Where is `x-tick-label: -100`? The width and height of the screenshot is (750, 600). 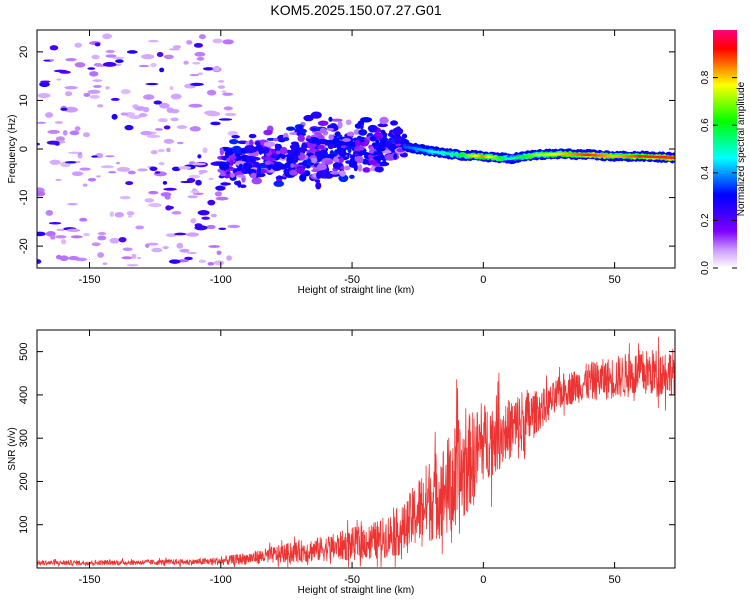
x-tick-label: -100 is located at coordinates (221, 280).